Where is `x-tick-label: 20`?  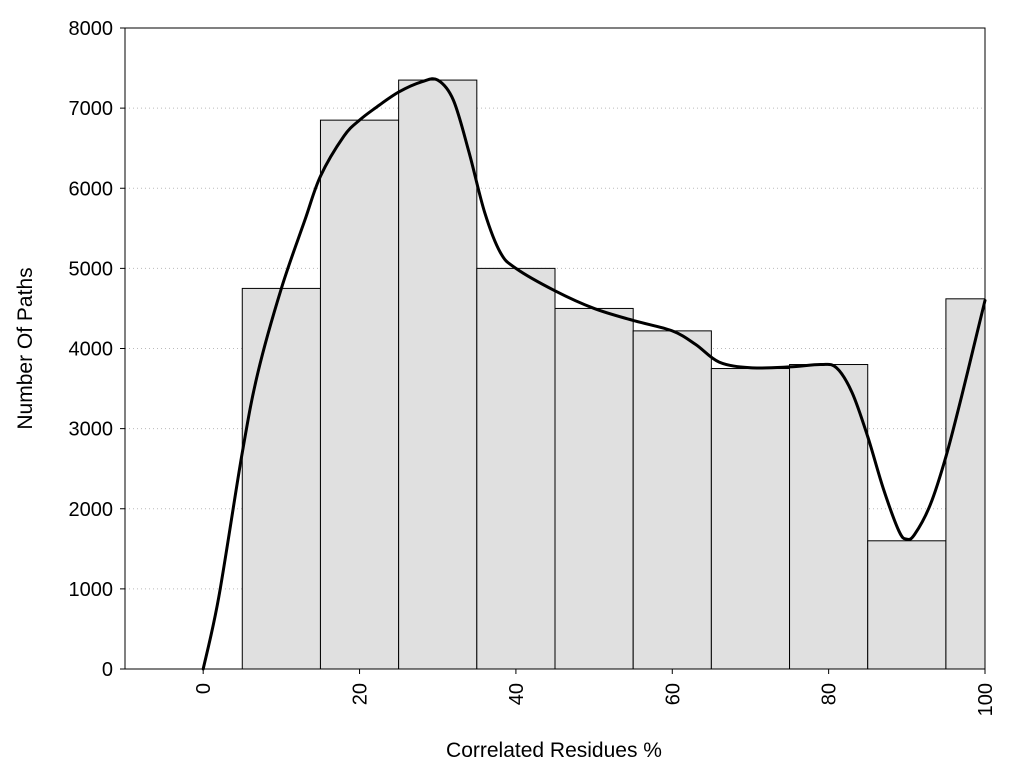
x-tick-label: 20 is located at coordinates (361, 694).